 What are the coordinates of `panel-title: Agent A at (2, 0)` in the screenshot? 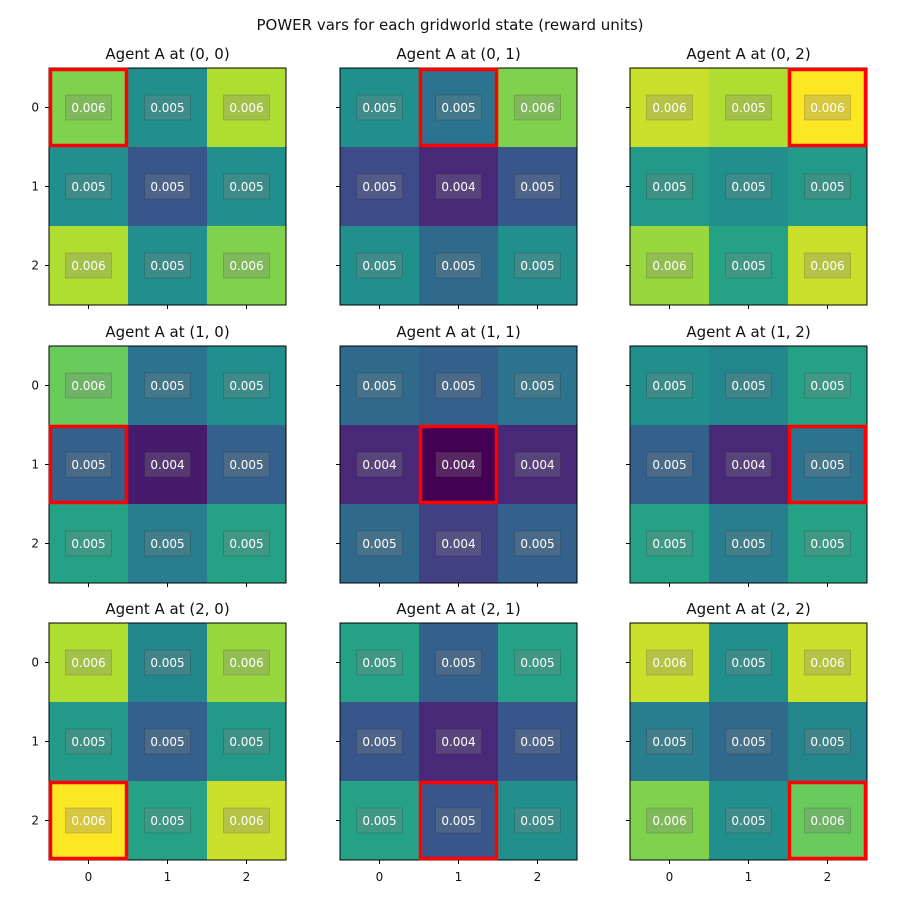 It's located at (167, 609).